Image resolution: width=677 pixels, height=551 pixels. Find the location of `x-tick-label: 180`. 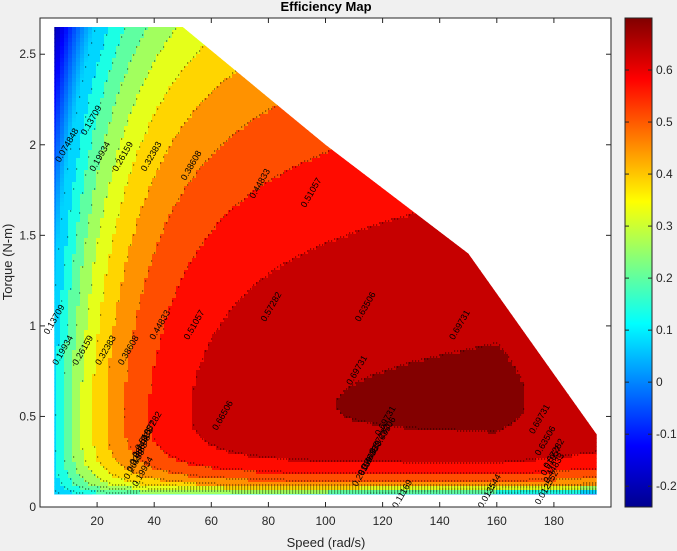

x-tick-label: 180 is located at coordinates (554, 521).